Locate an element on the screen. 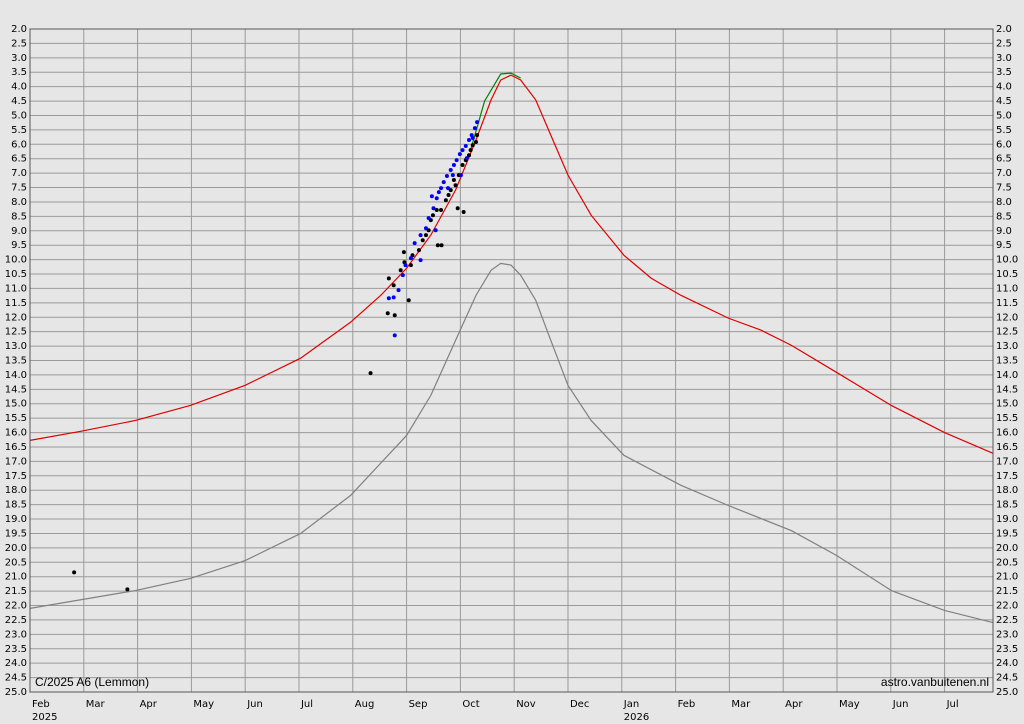  y-tick-label: 12.0 is located at coordinates (16, 317).